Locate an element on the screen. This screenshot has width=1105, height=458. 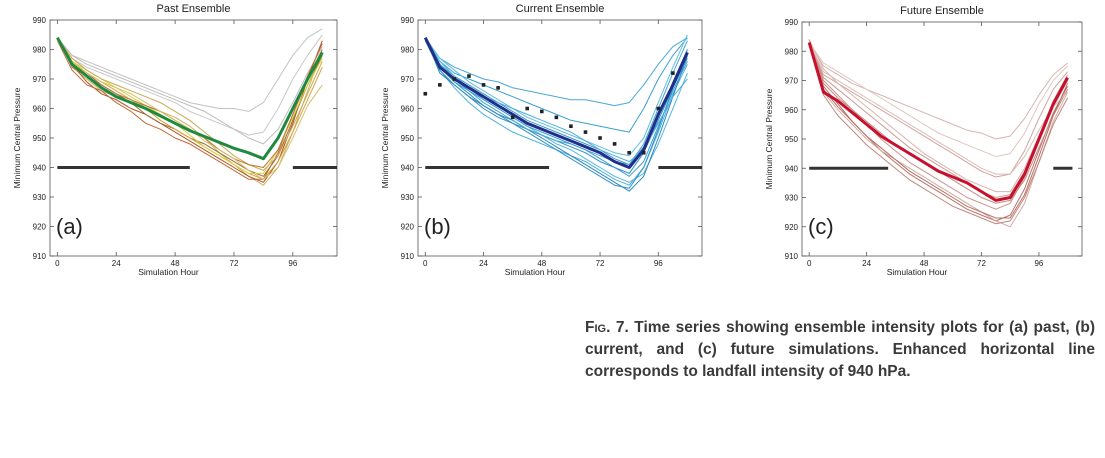
plot-frame is located at coordinates (942, 139).